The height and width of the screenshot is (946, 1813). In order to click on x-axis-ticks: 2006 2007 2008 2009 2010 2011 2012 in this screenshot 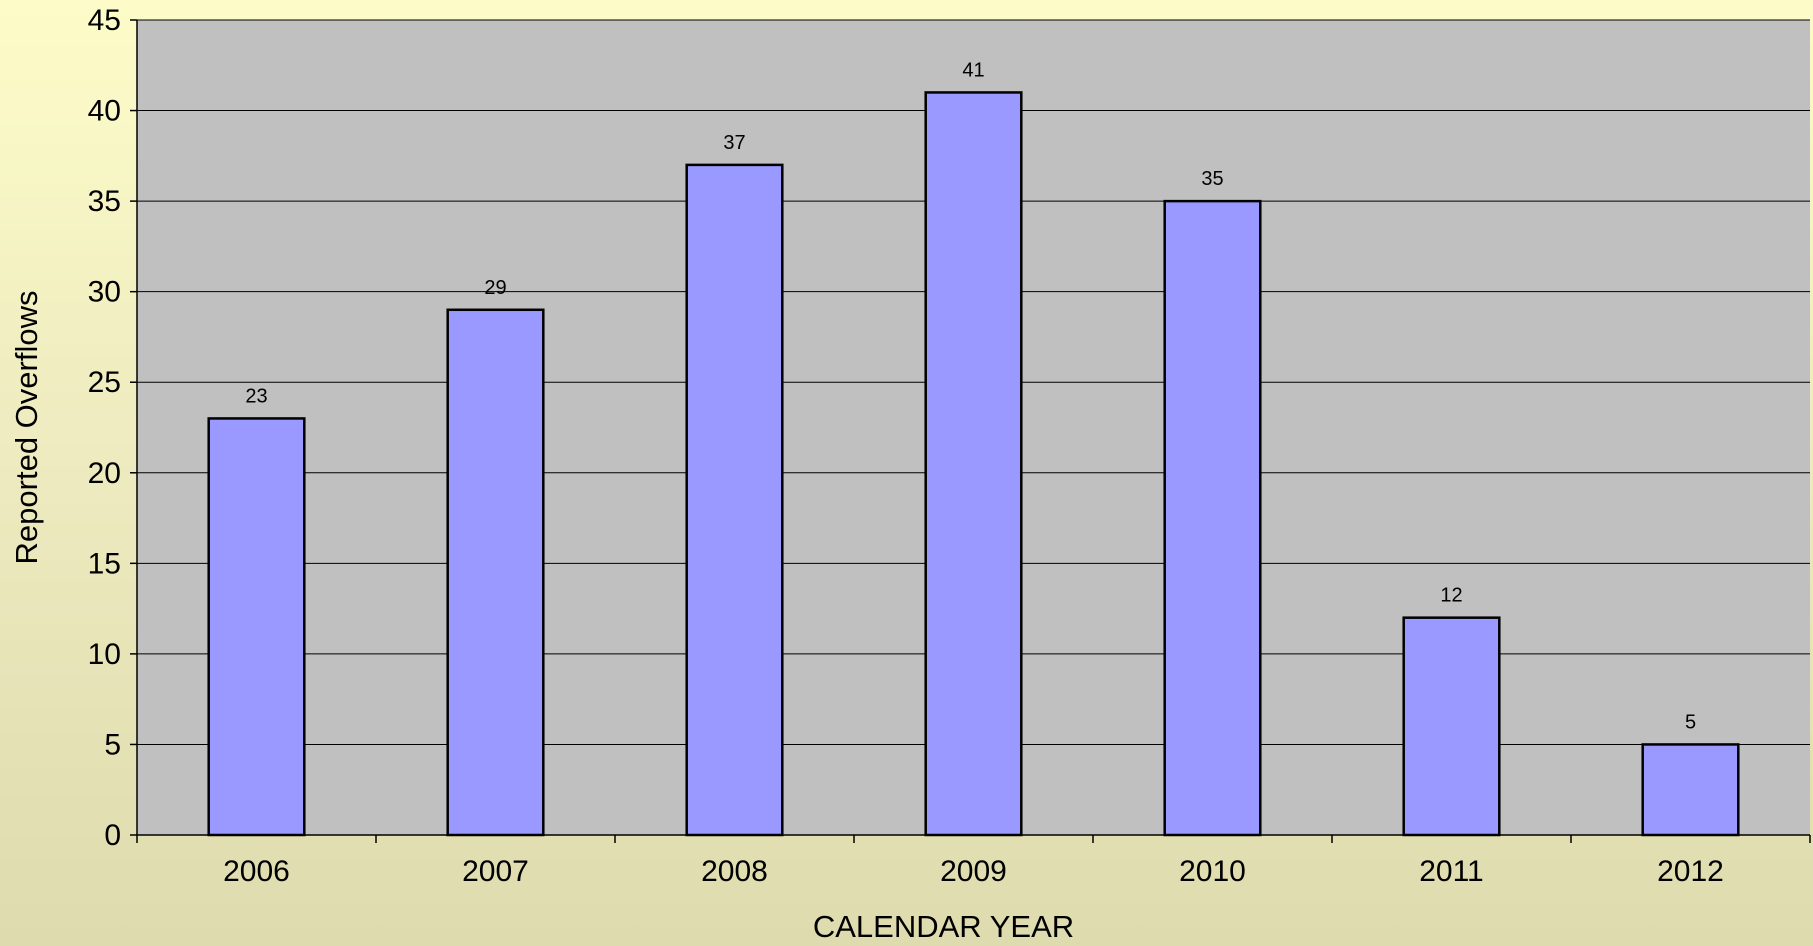, I will do `click(973, 861)`.